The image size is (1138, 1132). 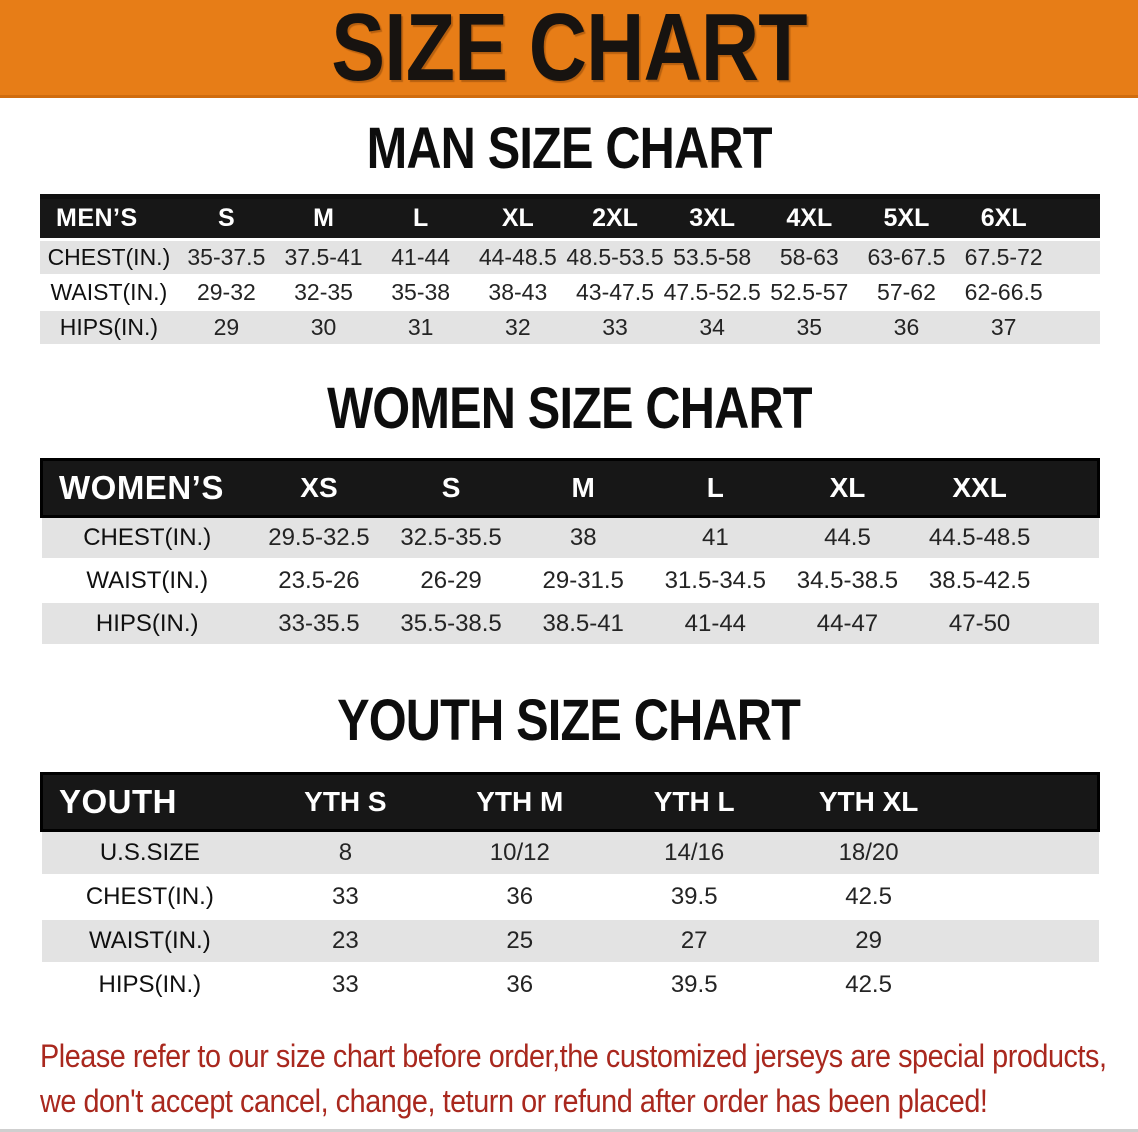 What do you see at coordinates (979, 537) in the screenshot?
I see `size-value-cell: 44.5-48.5` at bounding box center [979, 537].